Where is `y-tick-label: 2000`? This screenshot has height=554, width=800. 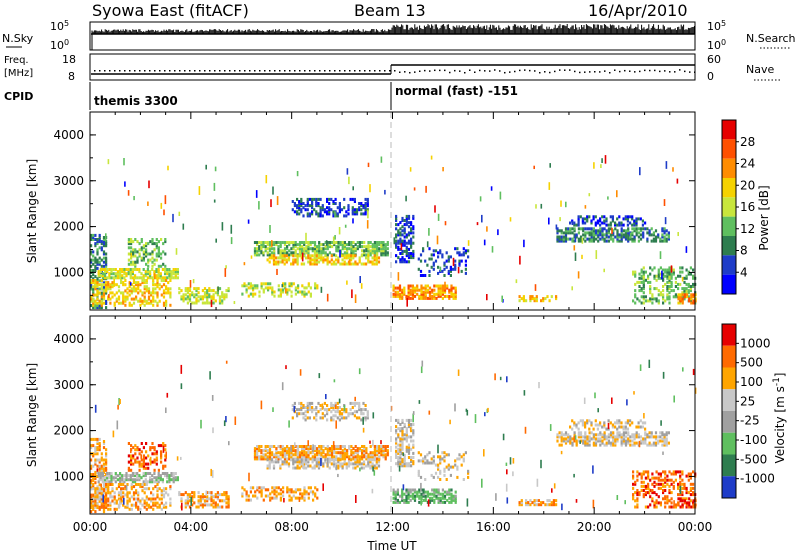 y-tick-label: 2000 is located at coordinates (68, 227).